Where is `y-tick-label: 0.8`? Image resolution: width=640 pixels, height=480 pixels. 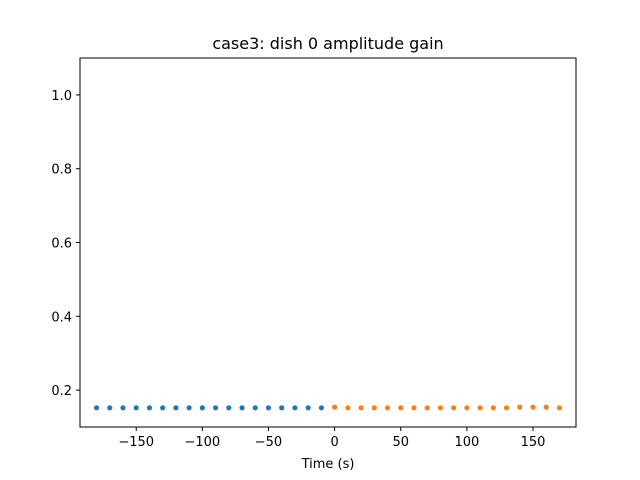
y-tick-label: 0.8 is located at coordinates (61, 170).